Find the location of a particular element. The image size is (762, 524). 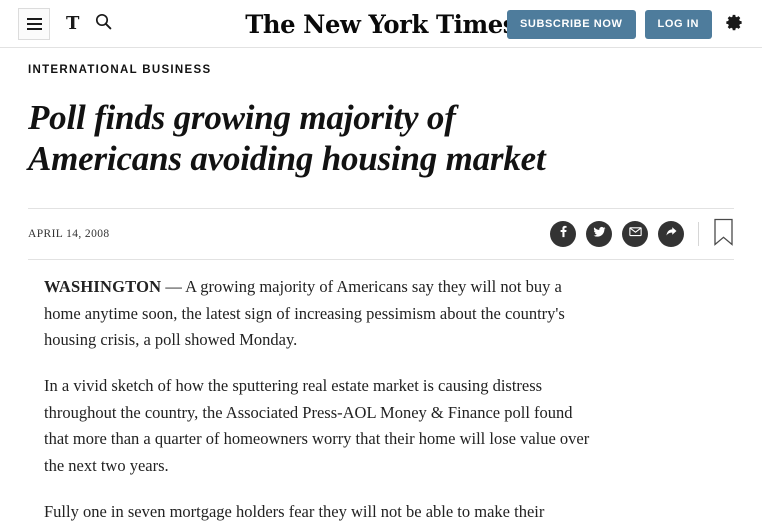

rule-above-meta is located at coordinates (381, 208).